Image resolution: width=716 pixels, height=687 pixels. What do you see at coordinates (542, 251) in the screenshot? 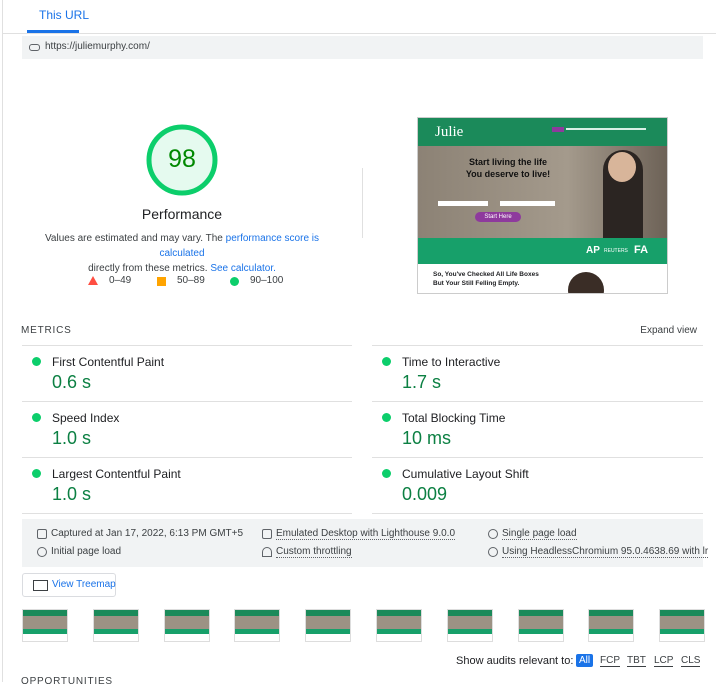
I see `preview-logos: AP REUTERS FA` at bounding box center [542, 251].